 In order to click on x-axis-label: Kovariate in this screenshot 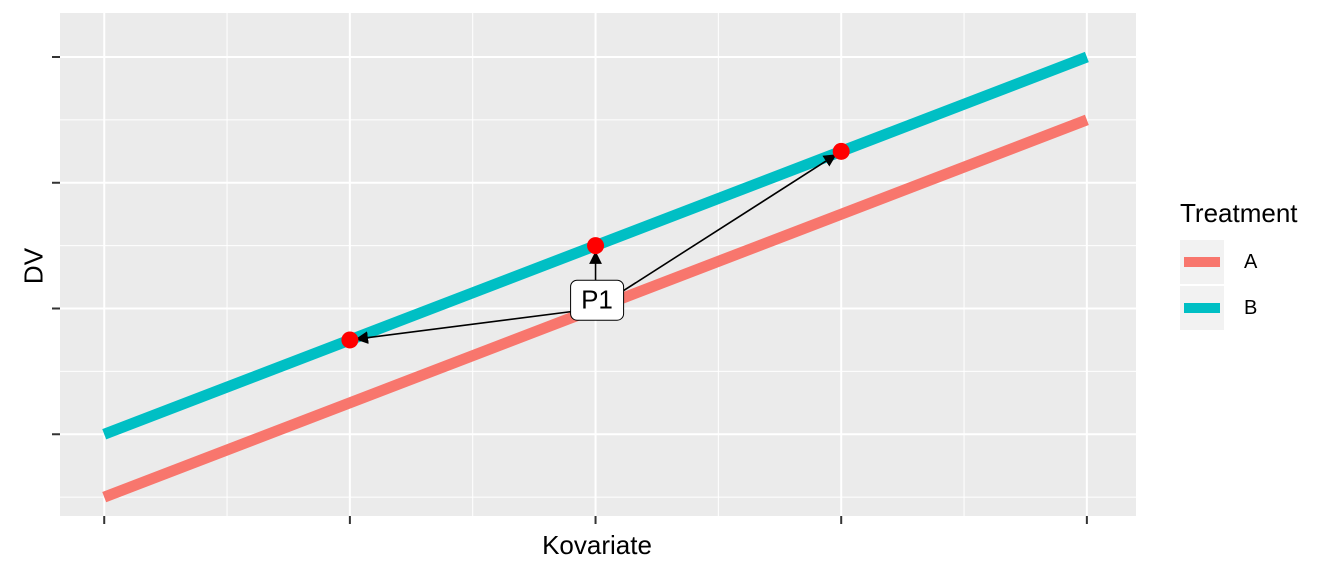, I will do `click(597, 545)`.